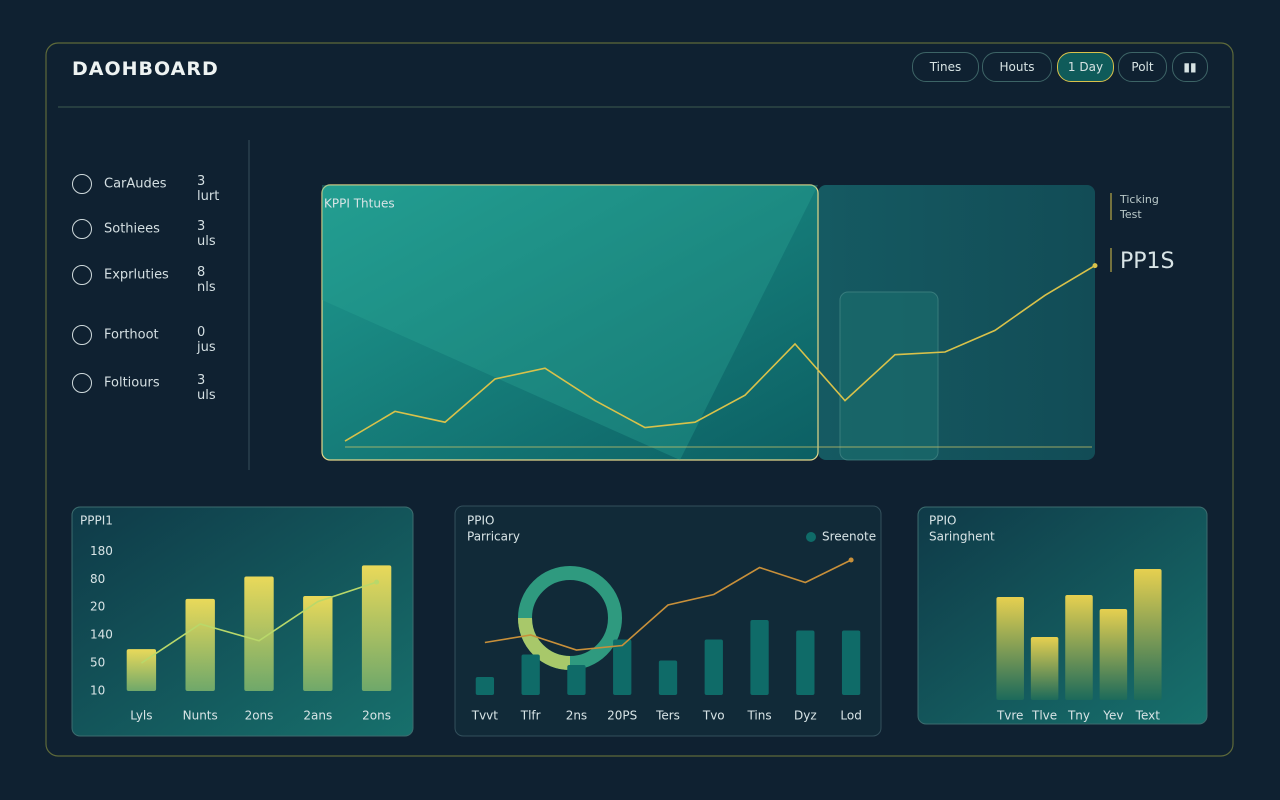  Describe the element at coordinates (850, 716) in the screenshot. I see `x-tick-label: Lod` at that location.